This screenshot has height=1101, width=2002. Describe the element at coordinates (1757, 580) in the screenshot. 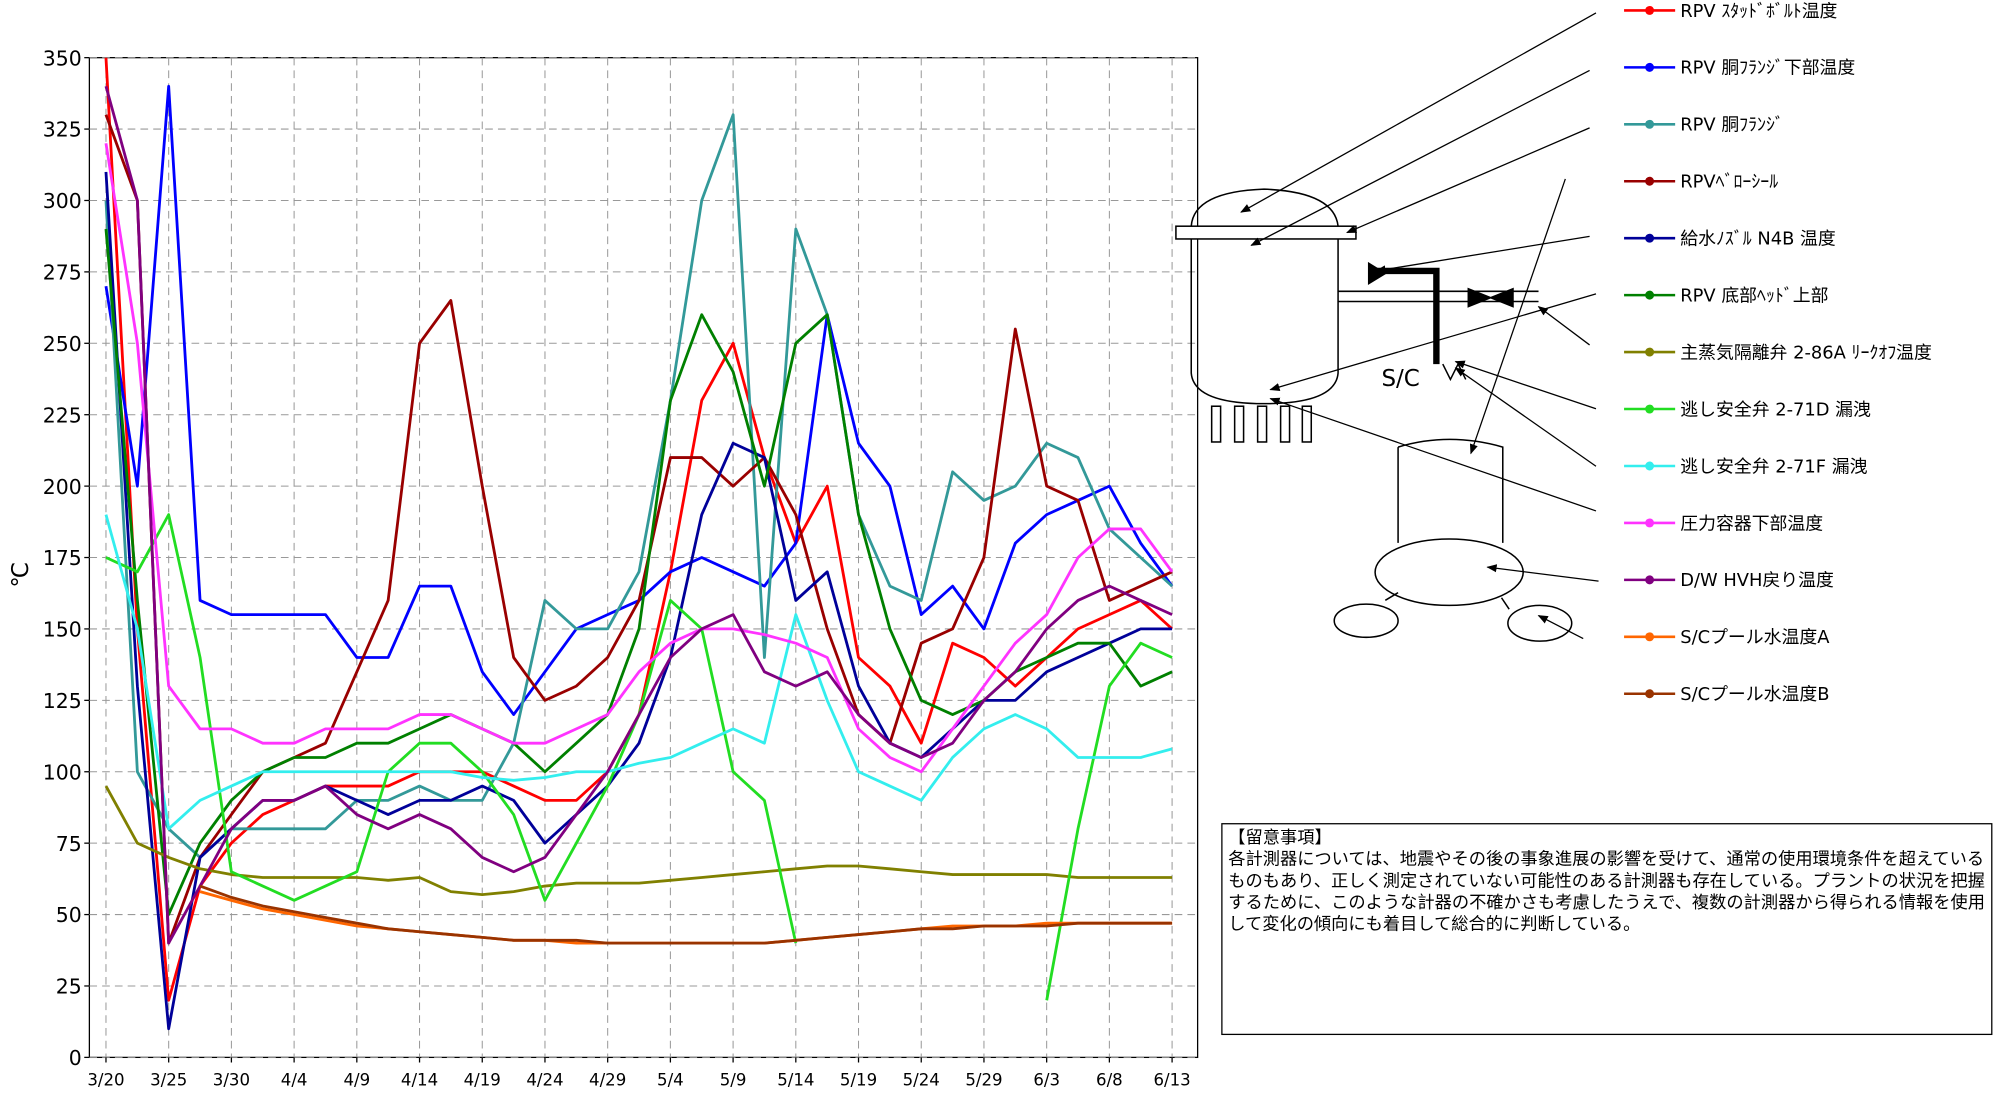

I see `legend-label: D/W HVH戻り温度` at that location.